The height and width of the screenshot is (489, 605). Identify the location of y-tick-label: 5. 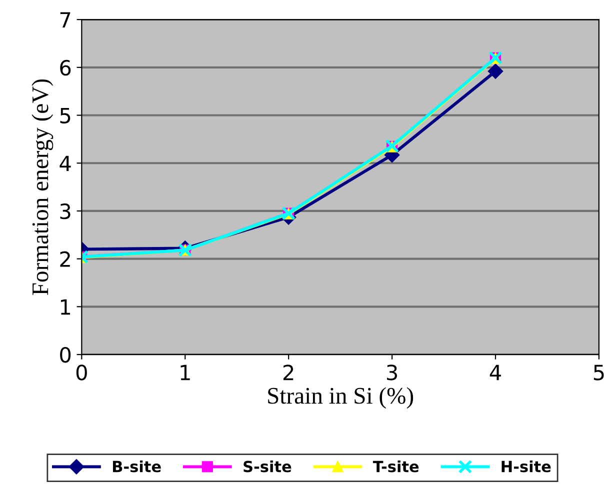
(65, 116).